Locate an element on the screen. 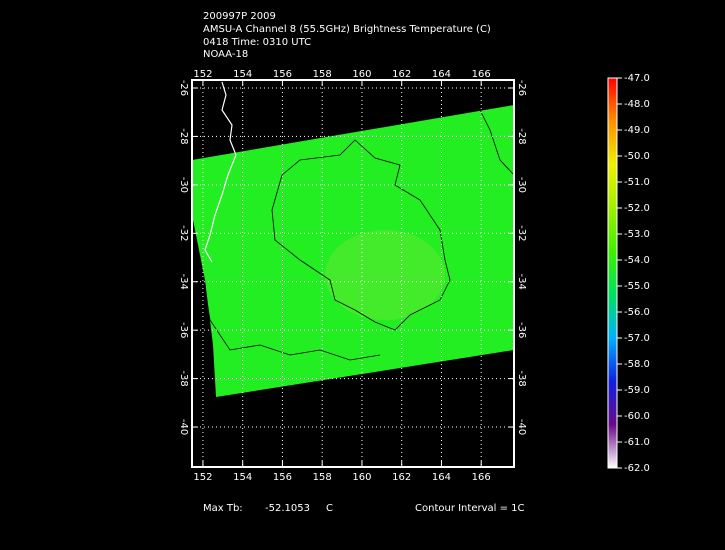  colorbar-label: -55.0 is located at coordinates (637, 286).